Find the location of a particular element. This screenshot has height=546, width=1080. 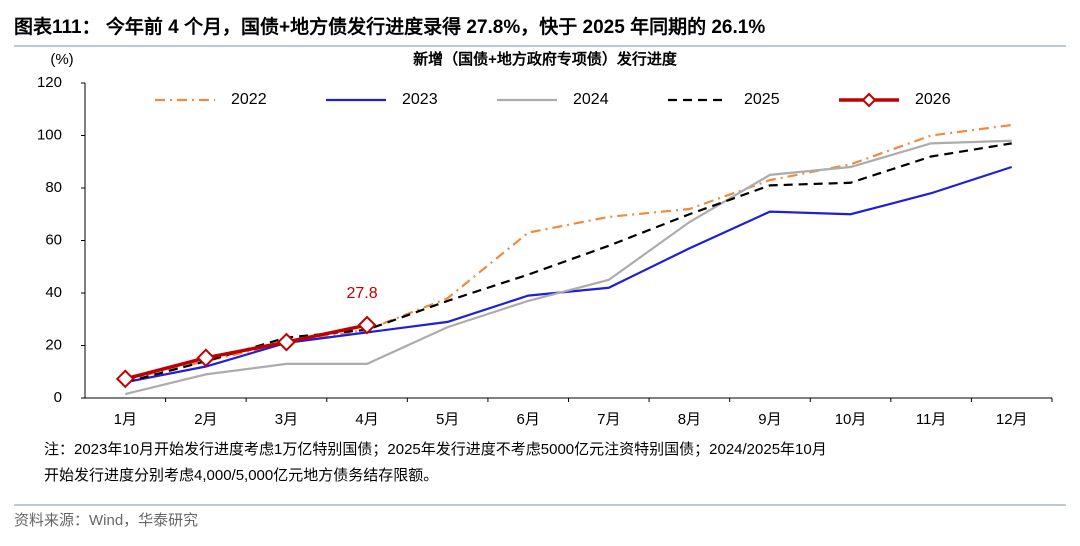

x-tick-label: 11月 is located at coordinates (931, 419).